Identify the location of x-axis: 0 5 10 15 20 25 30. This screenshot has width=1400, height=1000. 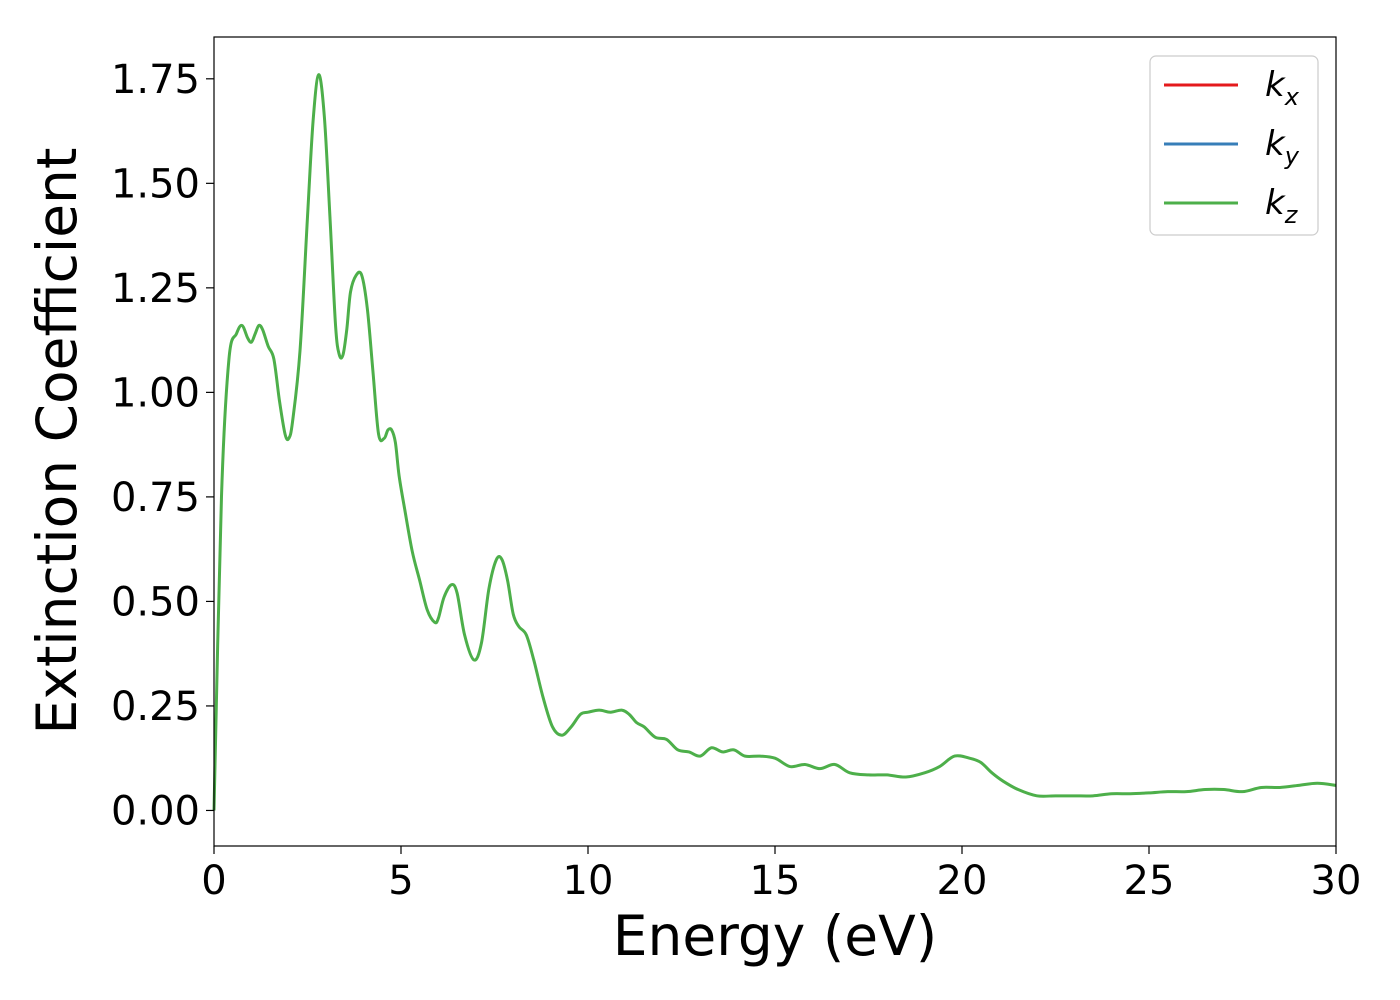
(781, 875).